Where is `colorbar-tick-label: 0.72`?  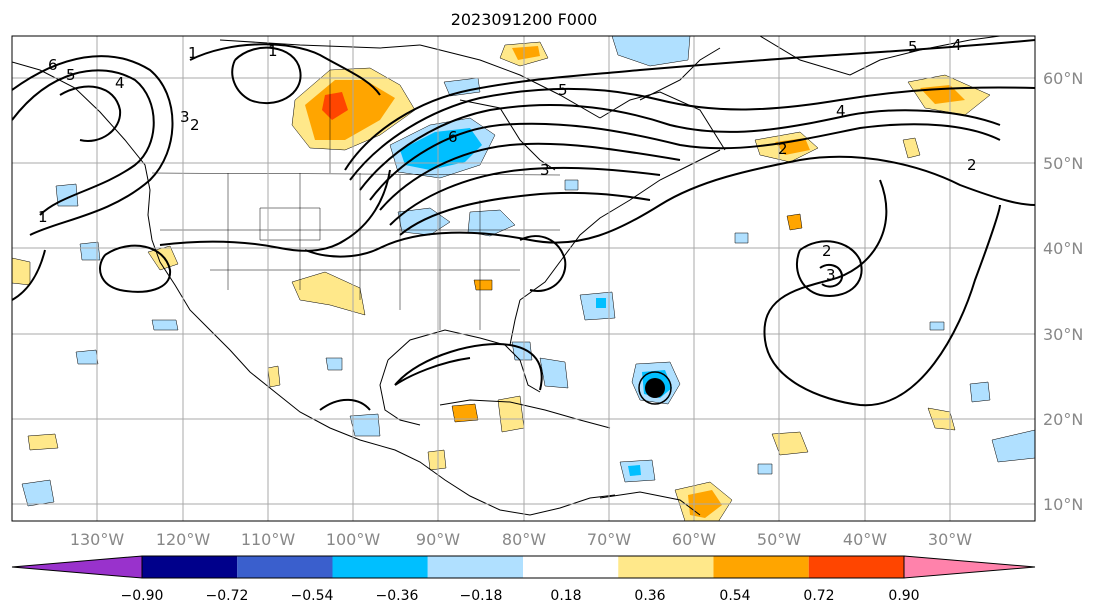 colorbar-tick-label: 0.72 is located at coordinates (818, 596).